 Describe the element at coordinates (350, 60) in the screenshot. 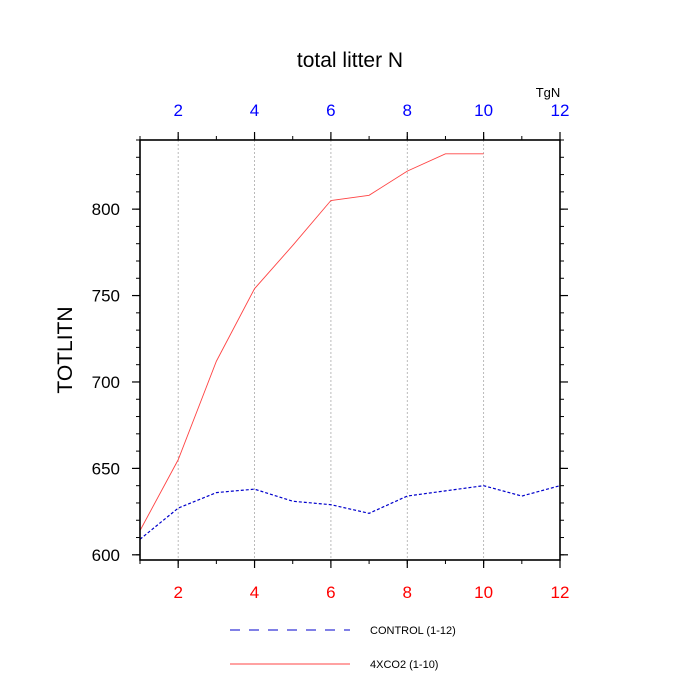

I see `chart-title: total litter N` at that location.